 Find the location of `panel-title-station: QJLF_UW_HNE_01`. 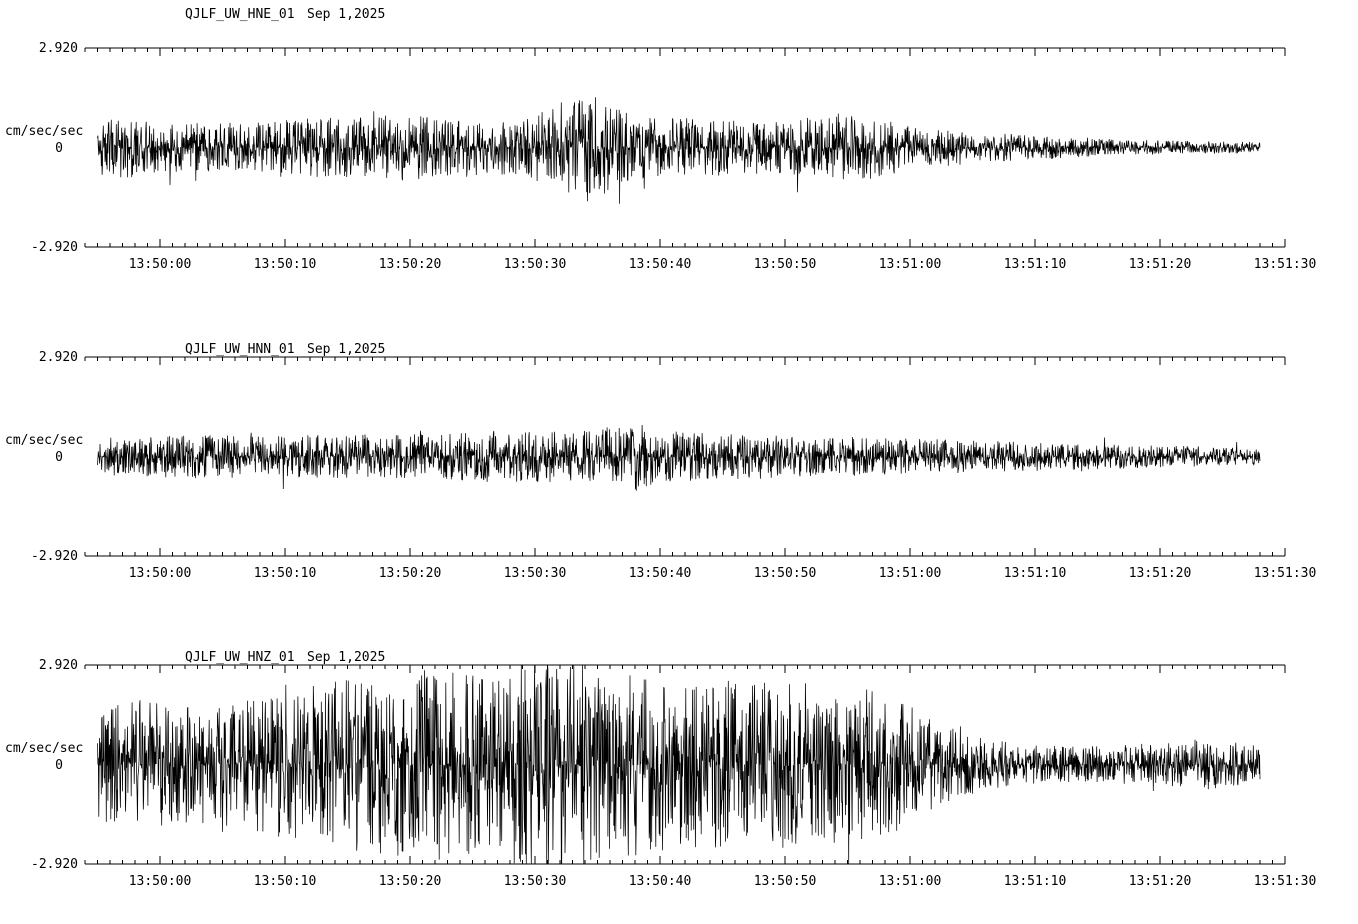

panel-title-station: QJLF_UW_HNE_01 is located at coordinates (240, 14).